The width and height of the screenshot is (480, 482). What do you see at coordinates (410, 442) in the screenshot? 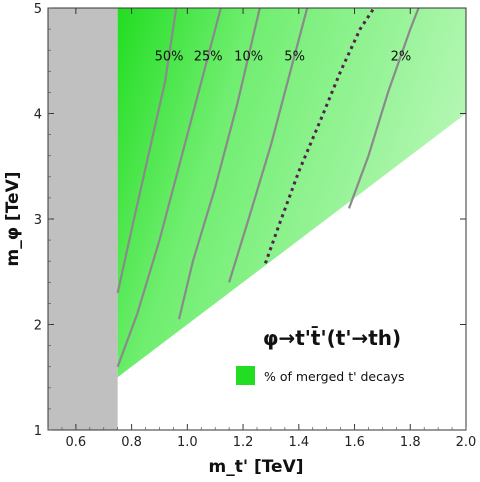
I see `x-tick-label: 1.8` at bounding box center [410, 442].